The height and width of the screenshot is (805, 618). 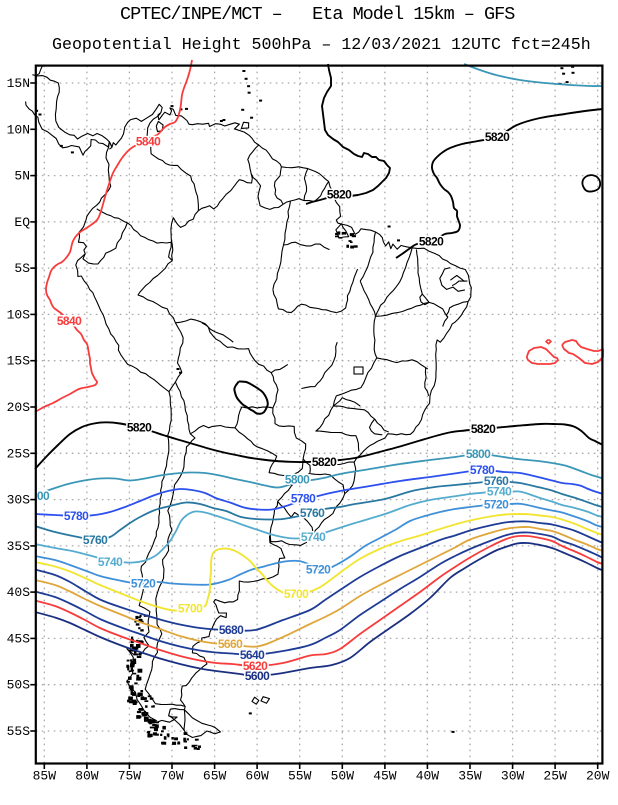 What do you see at coordinates (598, 776) in the screenshot?
I see `svg-text: 20W` at bounding box center [598, 776].